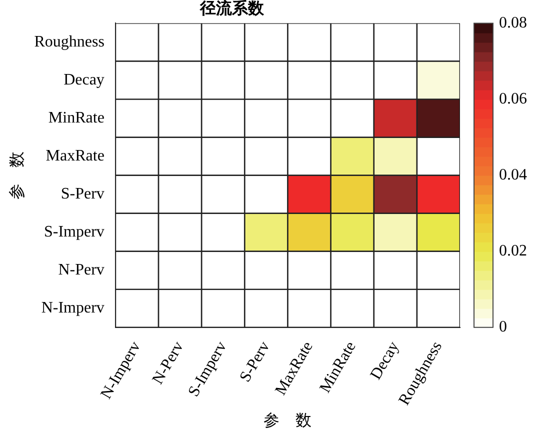 The width and height of the screenshot is (555, 431). I want to click on y-tick-label: S-Perv, so click(82, 194).